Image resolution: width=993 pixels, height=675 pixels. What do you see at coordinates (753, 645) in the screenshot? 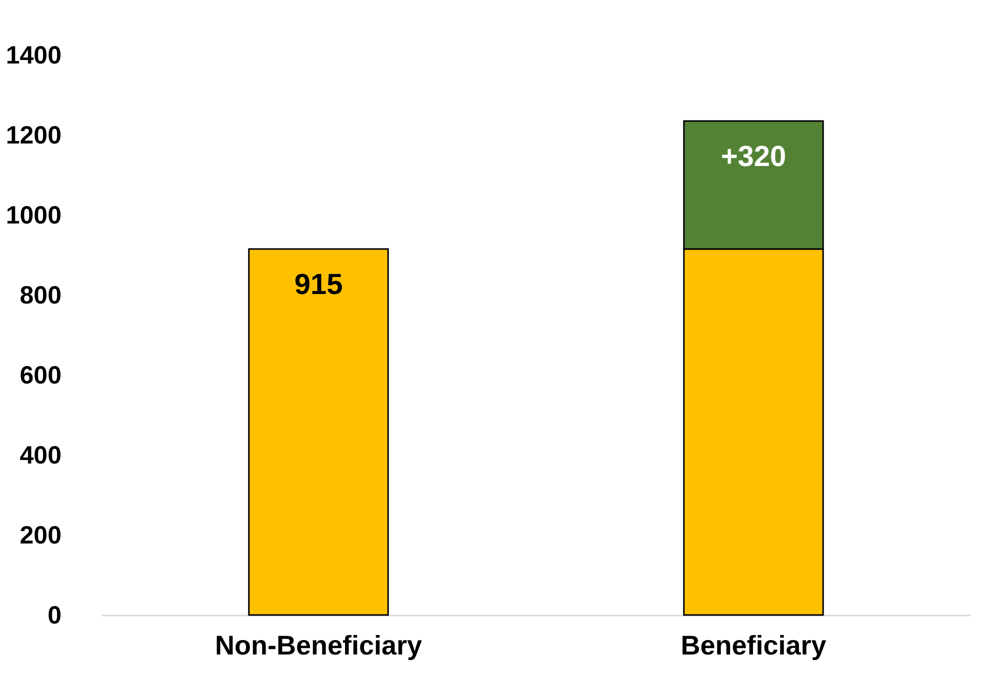
I see `x-tick-label: Beneficiary` at bounding box center [753, 645].